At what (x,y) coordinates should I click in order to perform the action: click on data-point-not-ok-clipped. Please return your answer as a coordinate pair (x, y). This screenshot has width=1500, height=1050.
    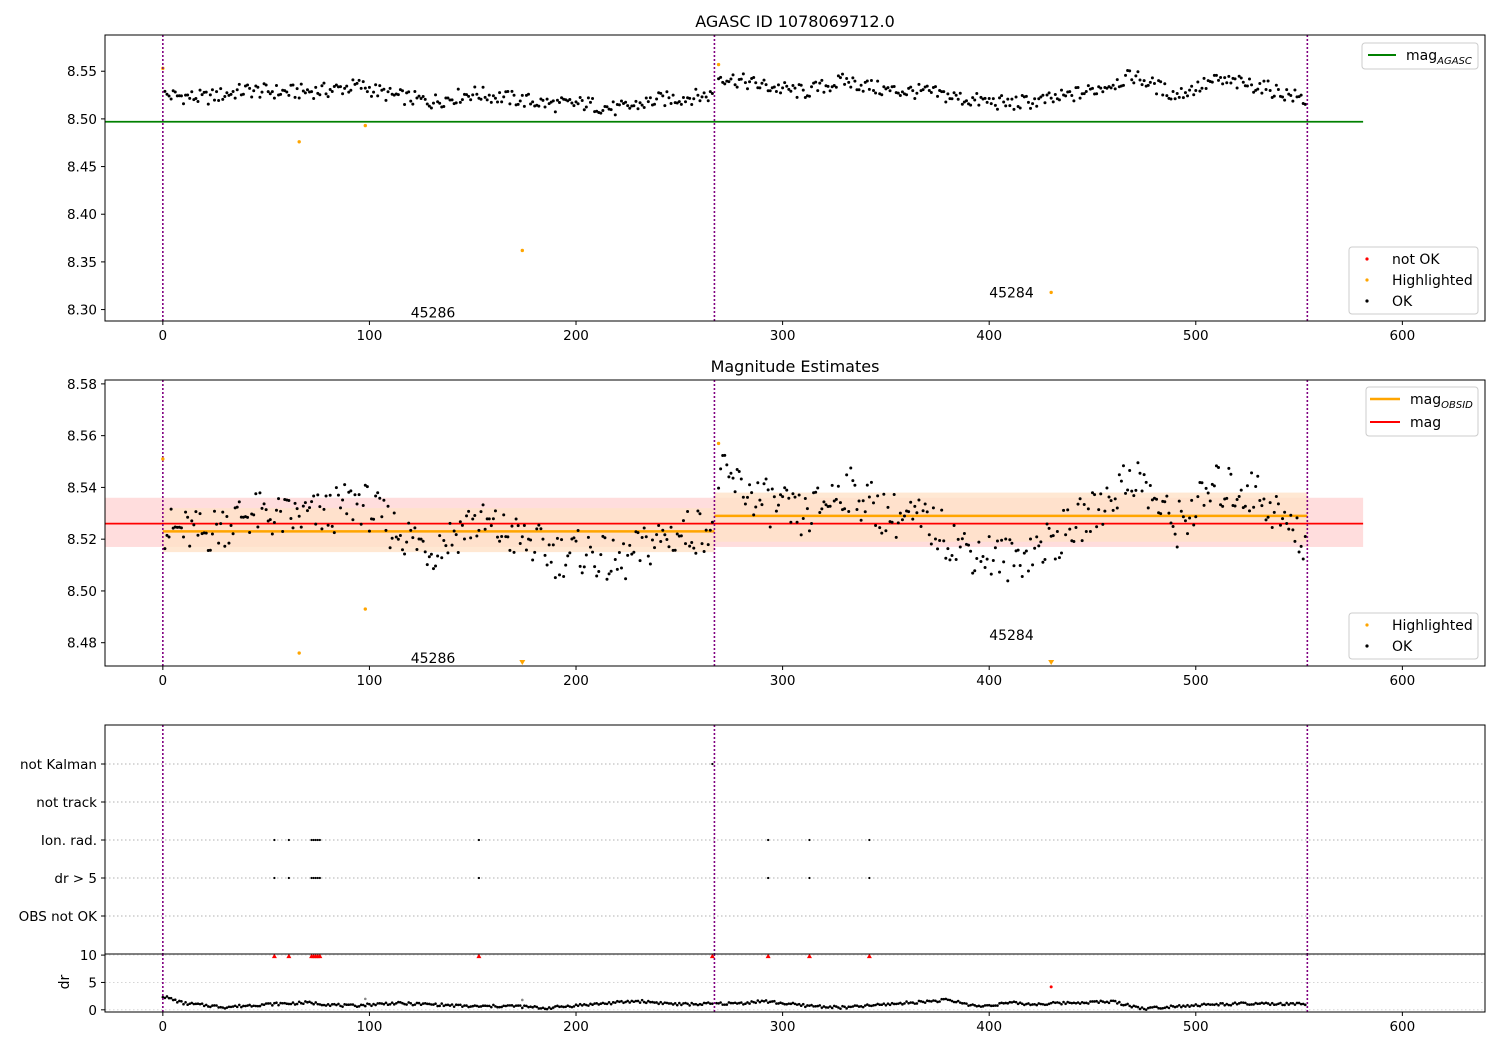
    Looking at the image, I should click on (712, 956).